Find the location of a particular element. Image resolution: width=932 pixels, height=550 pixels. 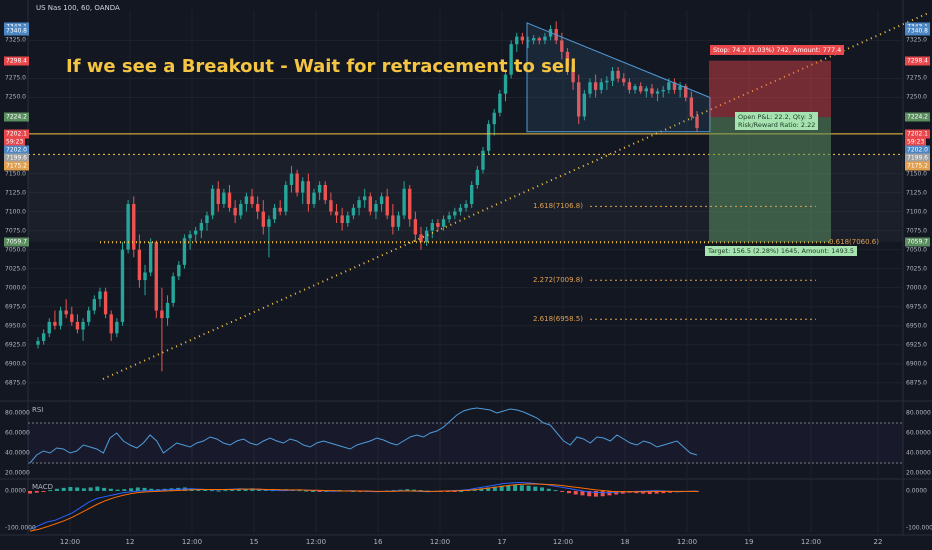

pnl-line-1: Open P&L: 22.2, Qty: 3 is located at coordinates (775, 117).